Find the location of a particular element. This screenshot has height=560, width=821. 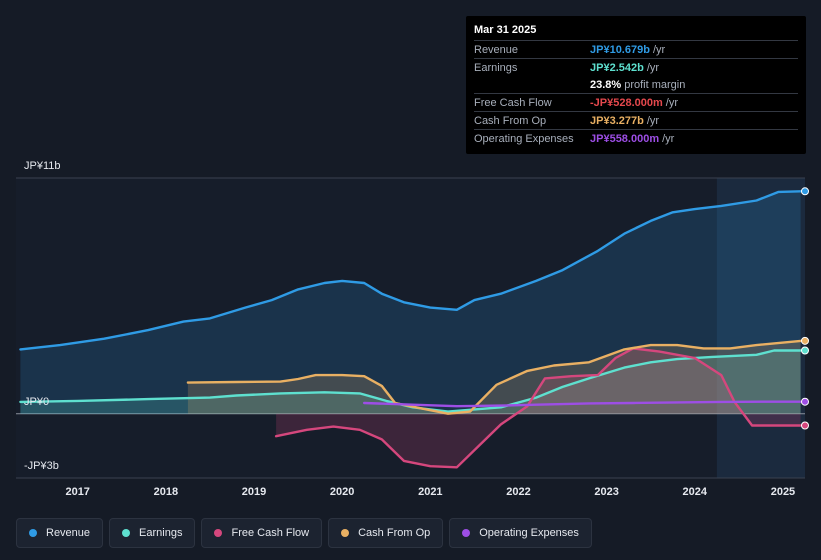

cash-from-op-area is located at coordinates (494, 377).